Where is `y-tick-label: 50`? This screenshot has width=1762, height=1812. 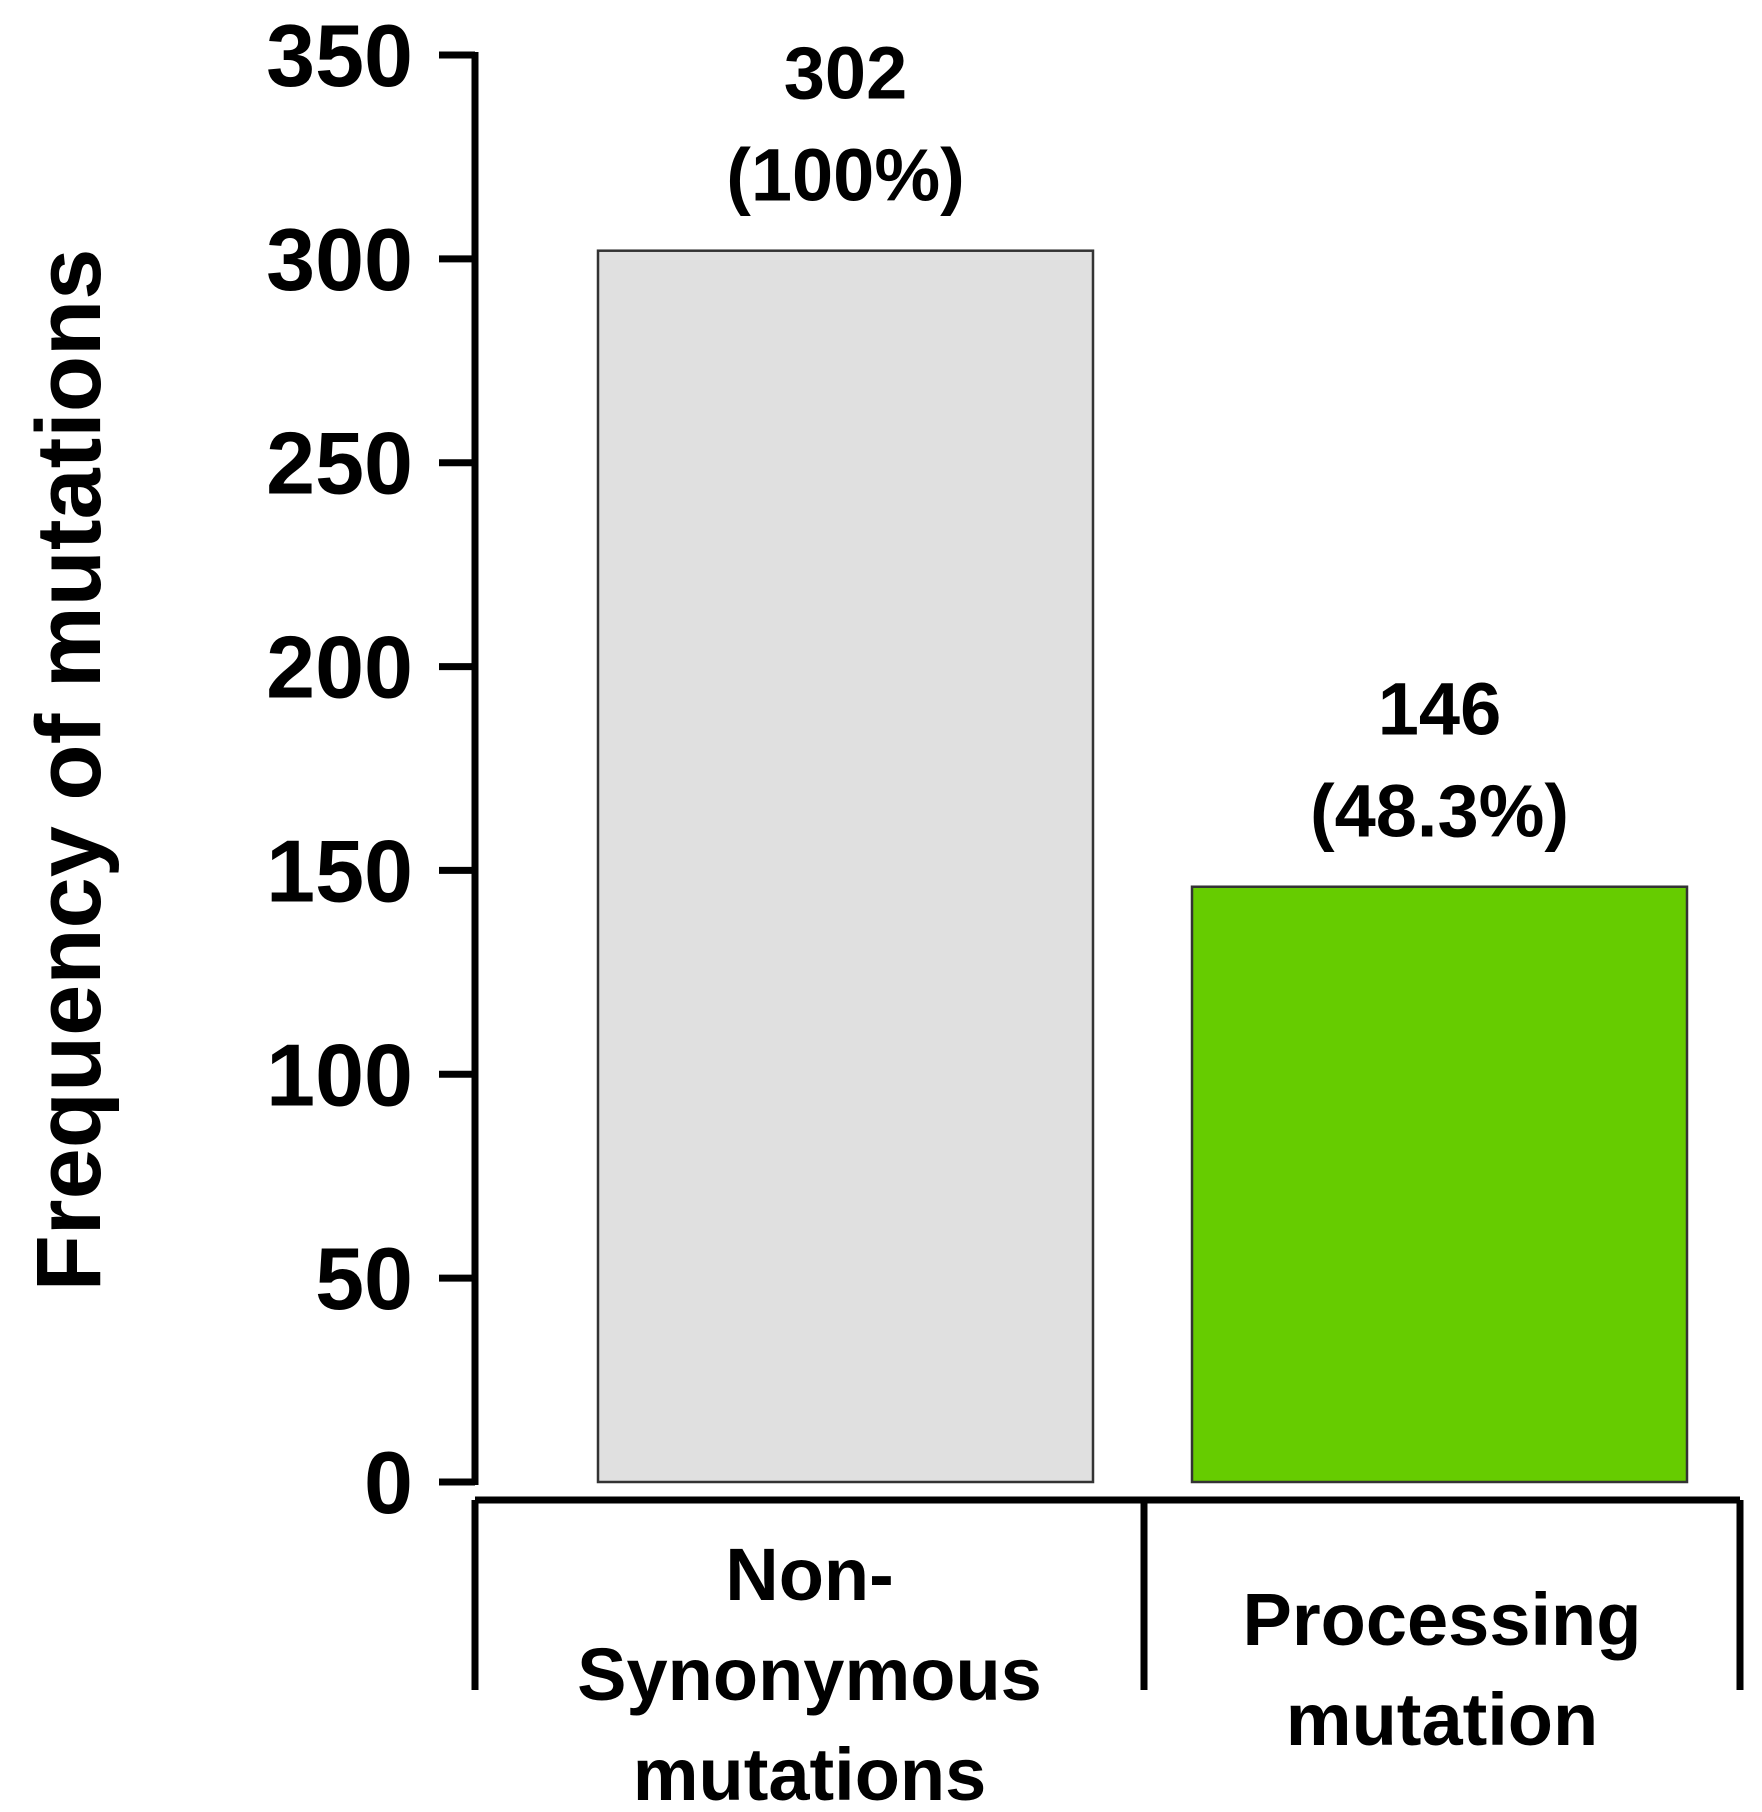 y-tick-label: 50 is located at coordinates (364, 1278).